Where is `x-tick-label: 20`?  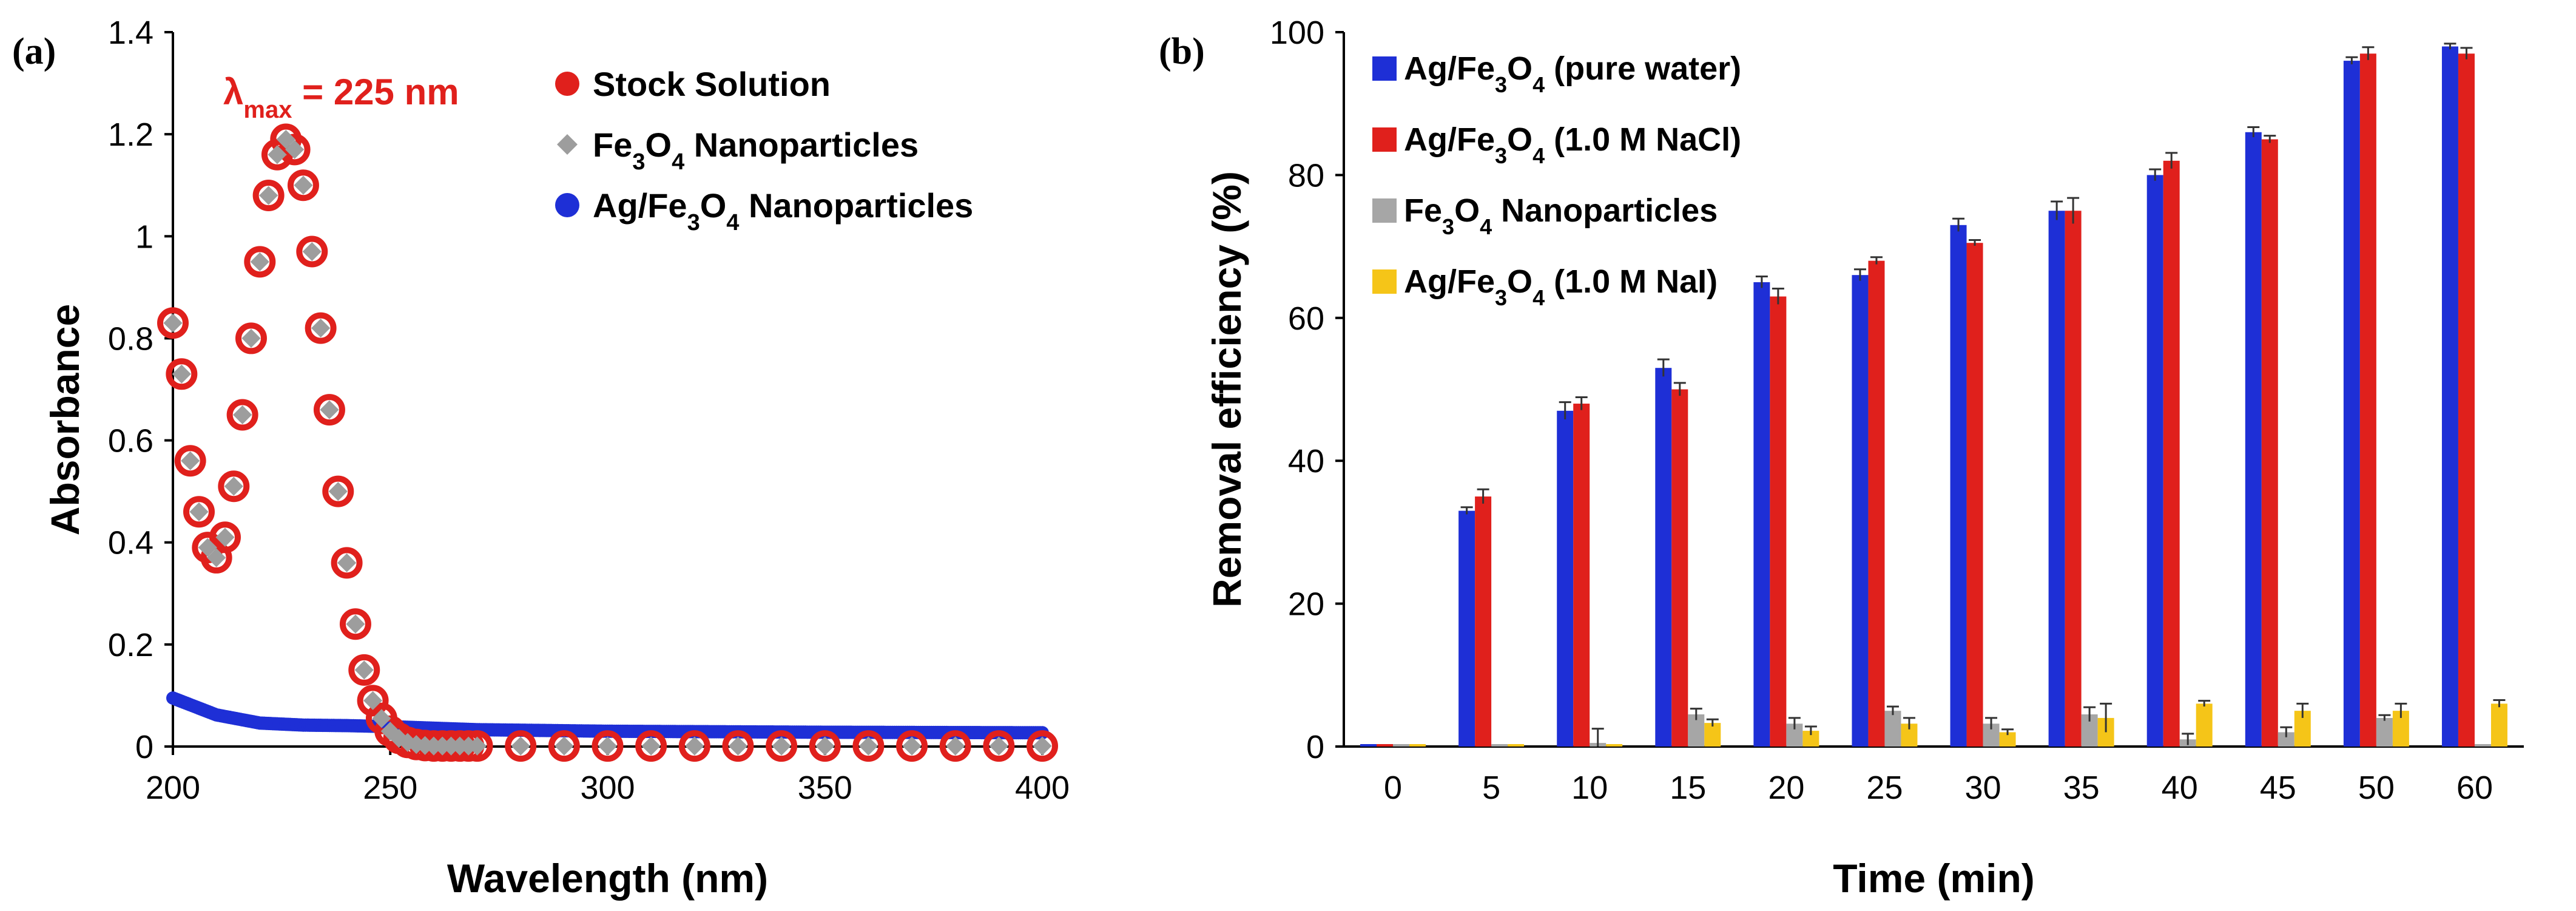 x-tick-label: 20 is located at coordinates (1786, 788).